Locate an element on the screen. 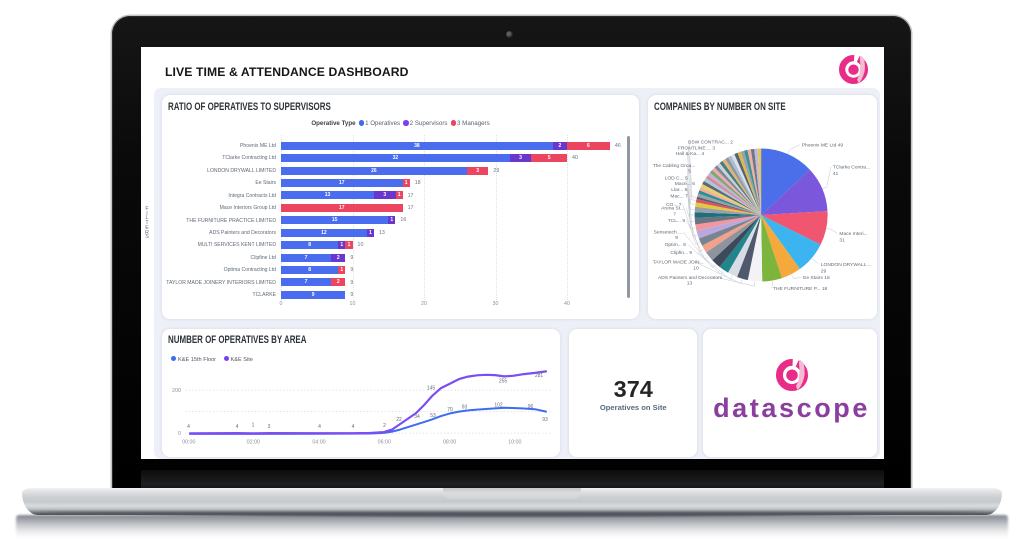 The image size is (1024, 543). svg-text: CO... 7 is located at coordinates (674, 205).